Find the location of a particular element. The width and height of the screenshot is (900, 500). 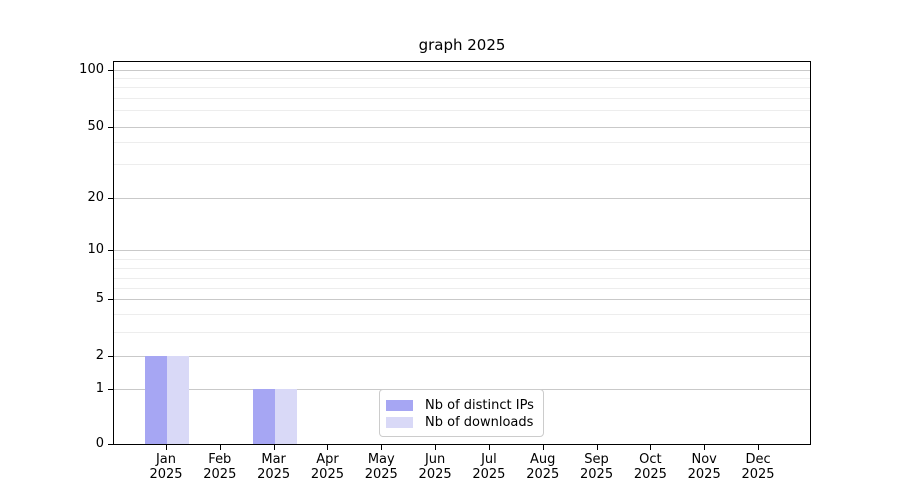

x-axis-tick-label: Sep 2025 is located at coordinates (597, 467).